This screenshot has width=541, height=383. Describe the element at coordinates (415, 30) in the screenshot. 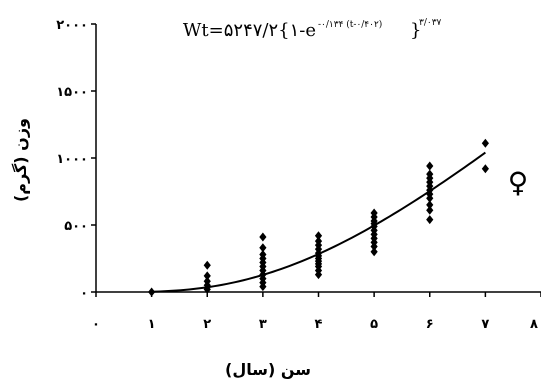

I see `chart-title-close: }` at that location.